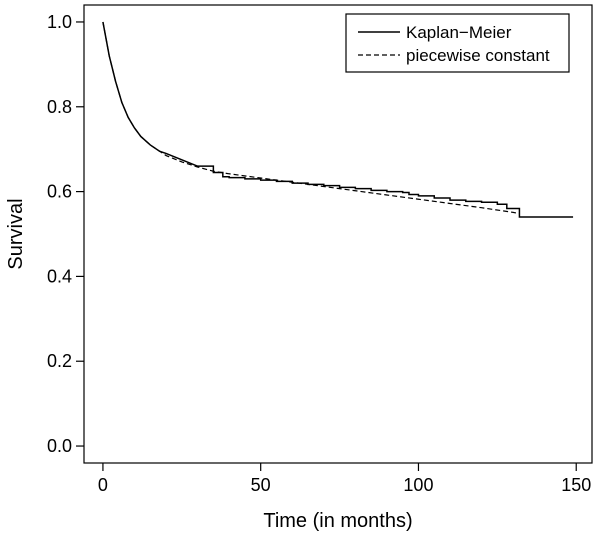 The image size is (600, 534). What do you see at coordinates (344, 479) in the screenshot?
I see `x-axis: 0 50 100 150` at bounding box center [344, 479].